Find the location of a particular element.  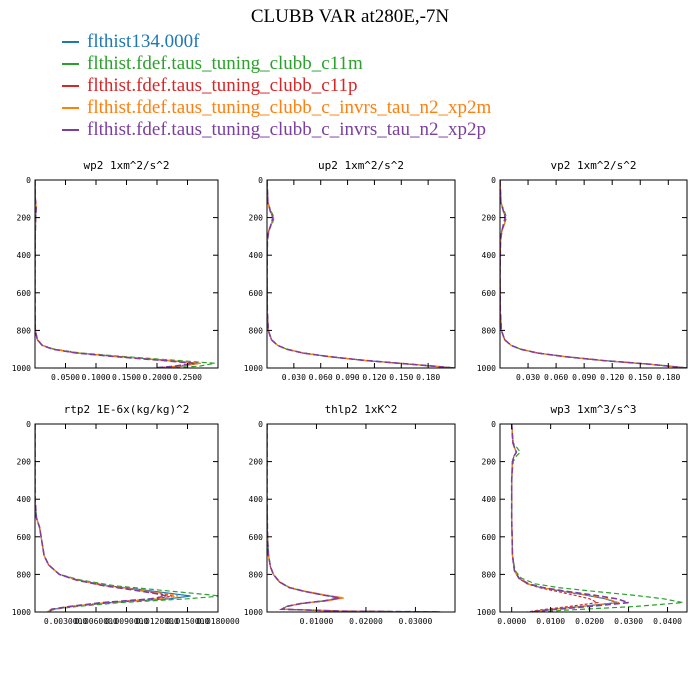

x-tick-label: 0.2000 is located at coordinates (157, 377).